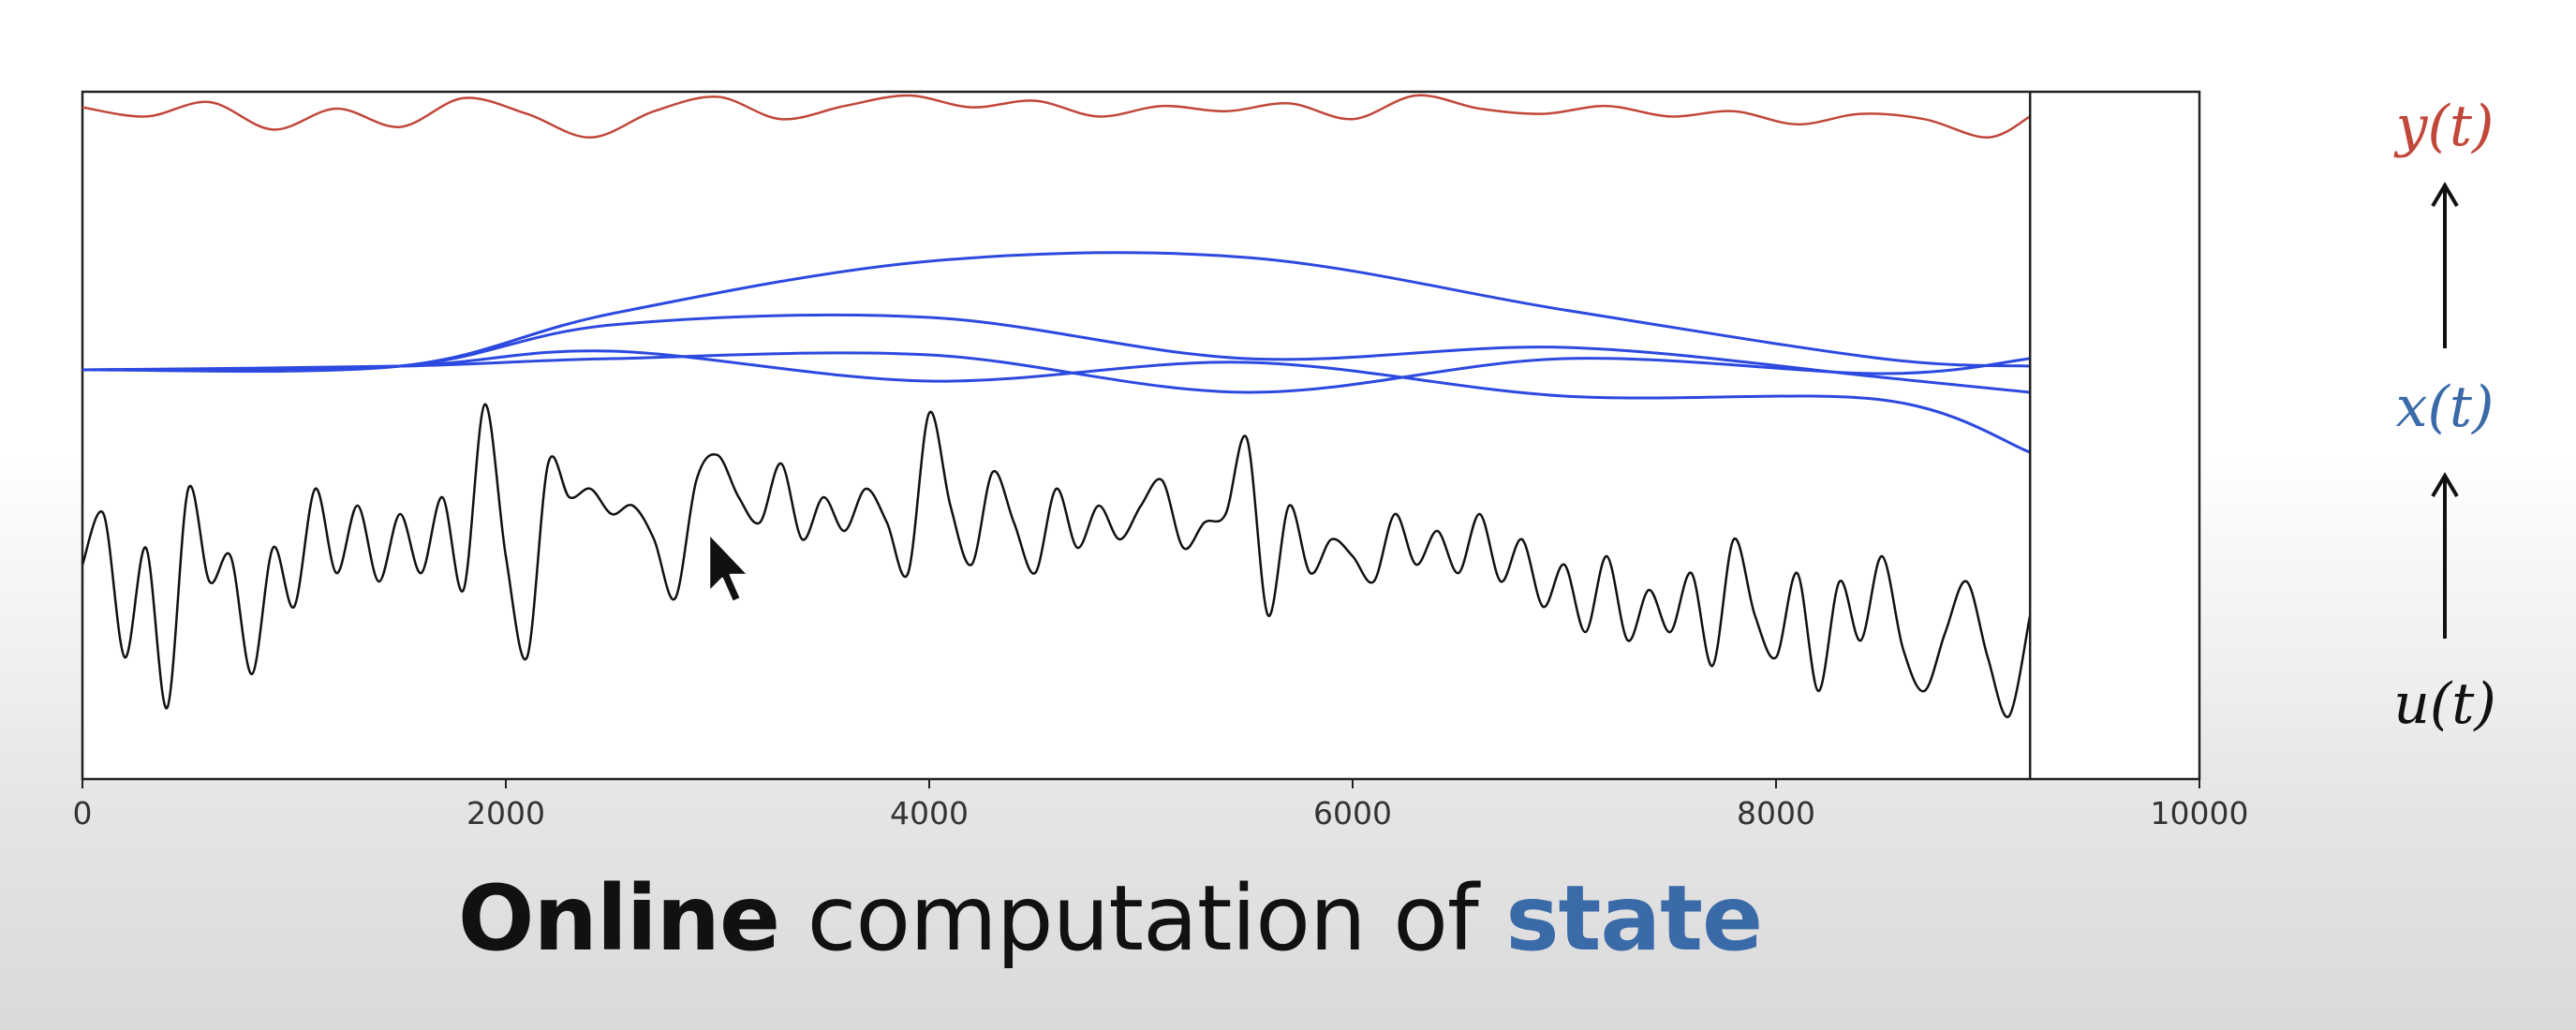  Describe the element at coordinates (2445, 485) in the screenshot. I see `u-to-x-arrow-head` at that location.